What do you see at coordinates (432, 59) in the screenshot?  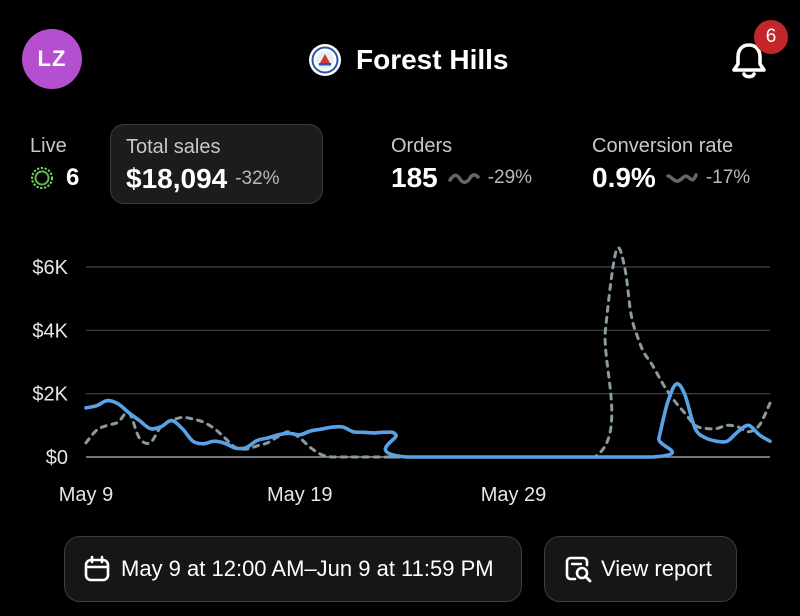 I see `store-name: Forest Hills` at bounding box center [432, 59].